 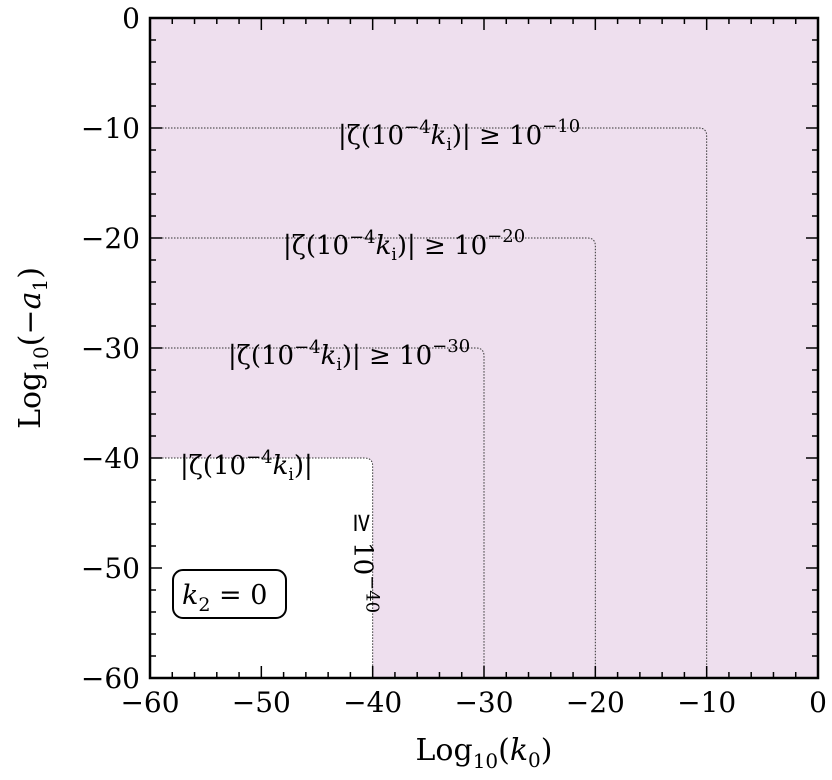 I want to click on contour-label-2: |ζ(10−4ki)| ≥ 10−20, so click(x=404, y=245).